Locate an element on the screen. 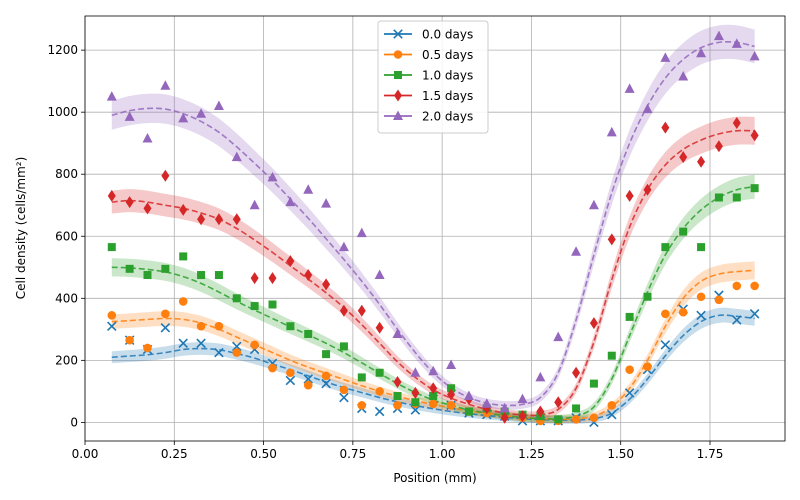  y-axis-label: Cell density (cells/mm²) is located at coordinates (21, 228).